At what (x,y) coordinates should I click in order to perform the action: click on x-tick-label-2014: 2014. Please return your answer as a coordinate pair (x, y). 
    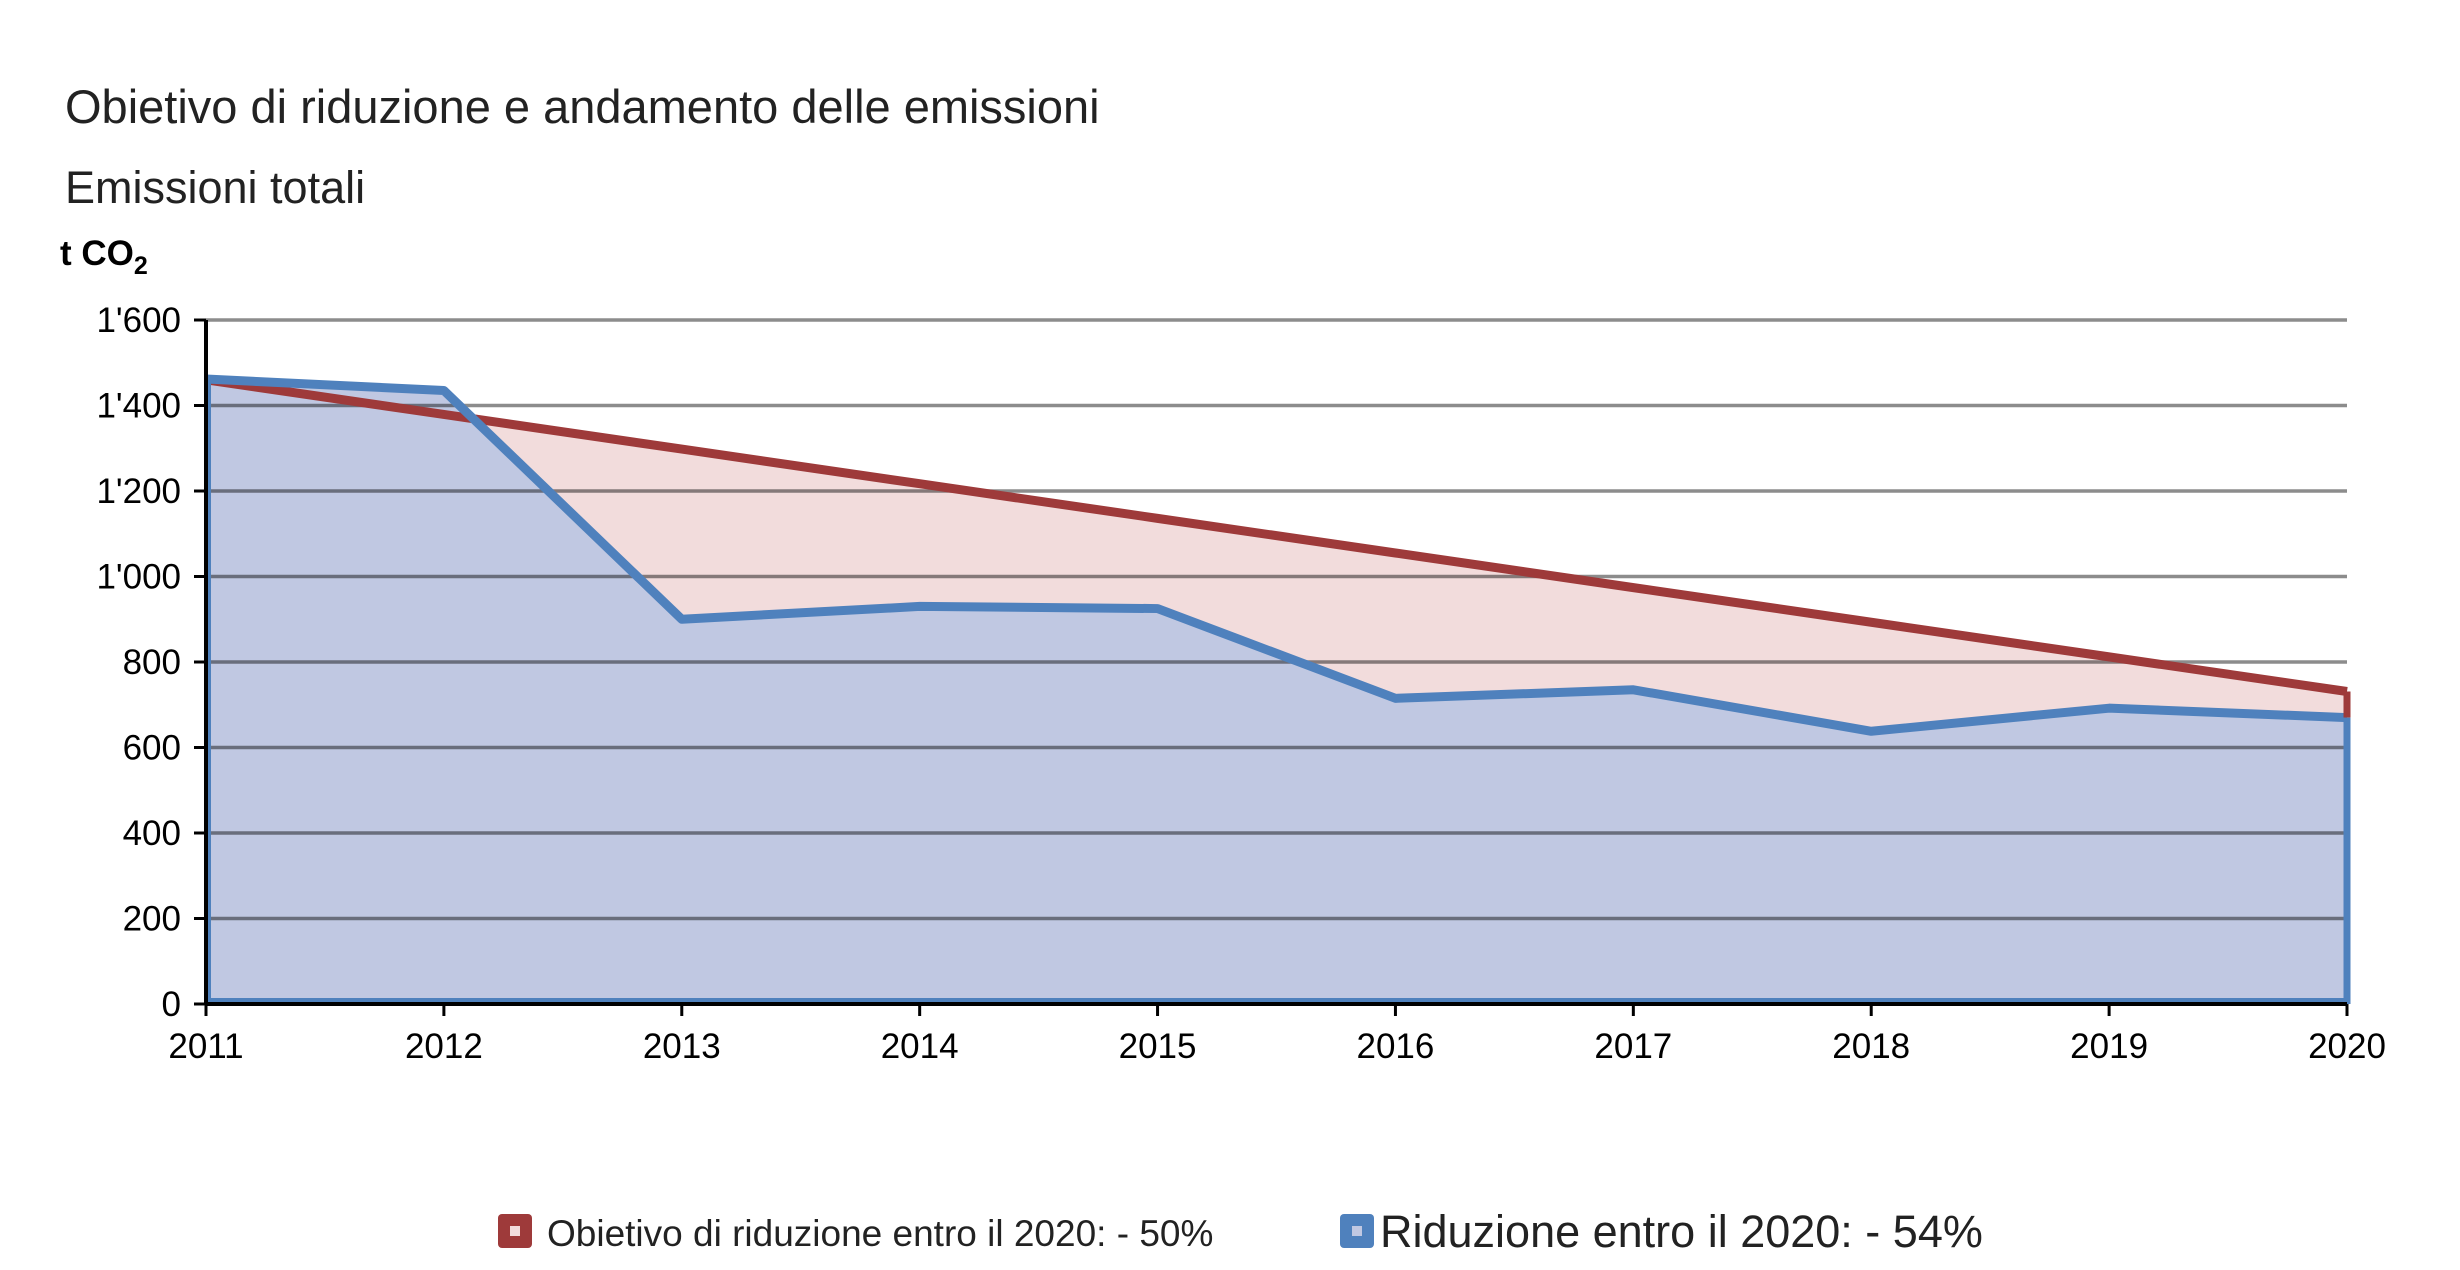
    Looking at the image, I should click on (920, 1046).